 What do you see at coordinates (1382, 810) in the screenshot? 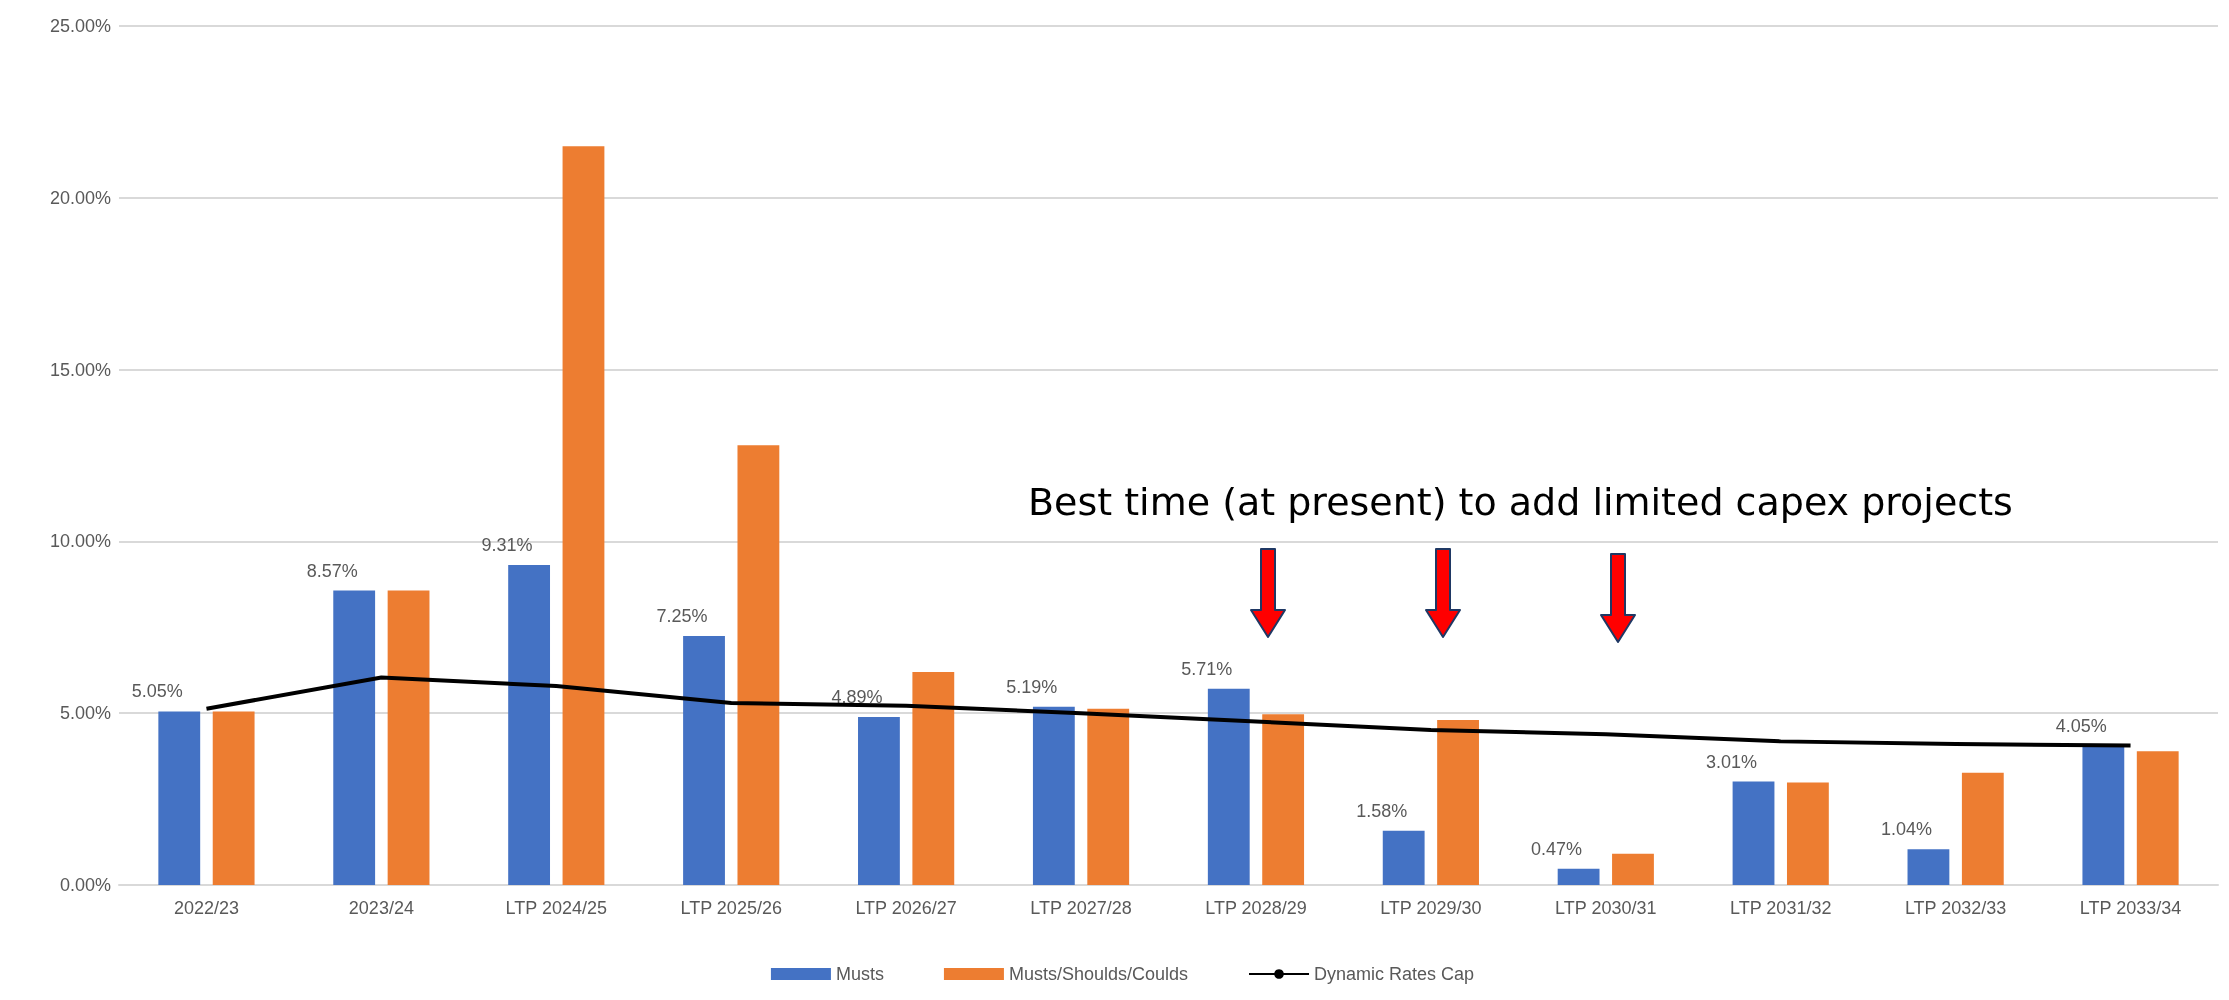
I see `data-label: 1.58%` at bounding box center [1382, 810].